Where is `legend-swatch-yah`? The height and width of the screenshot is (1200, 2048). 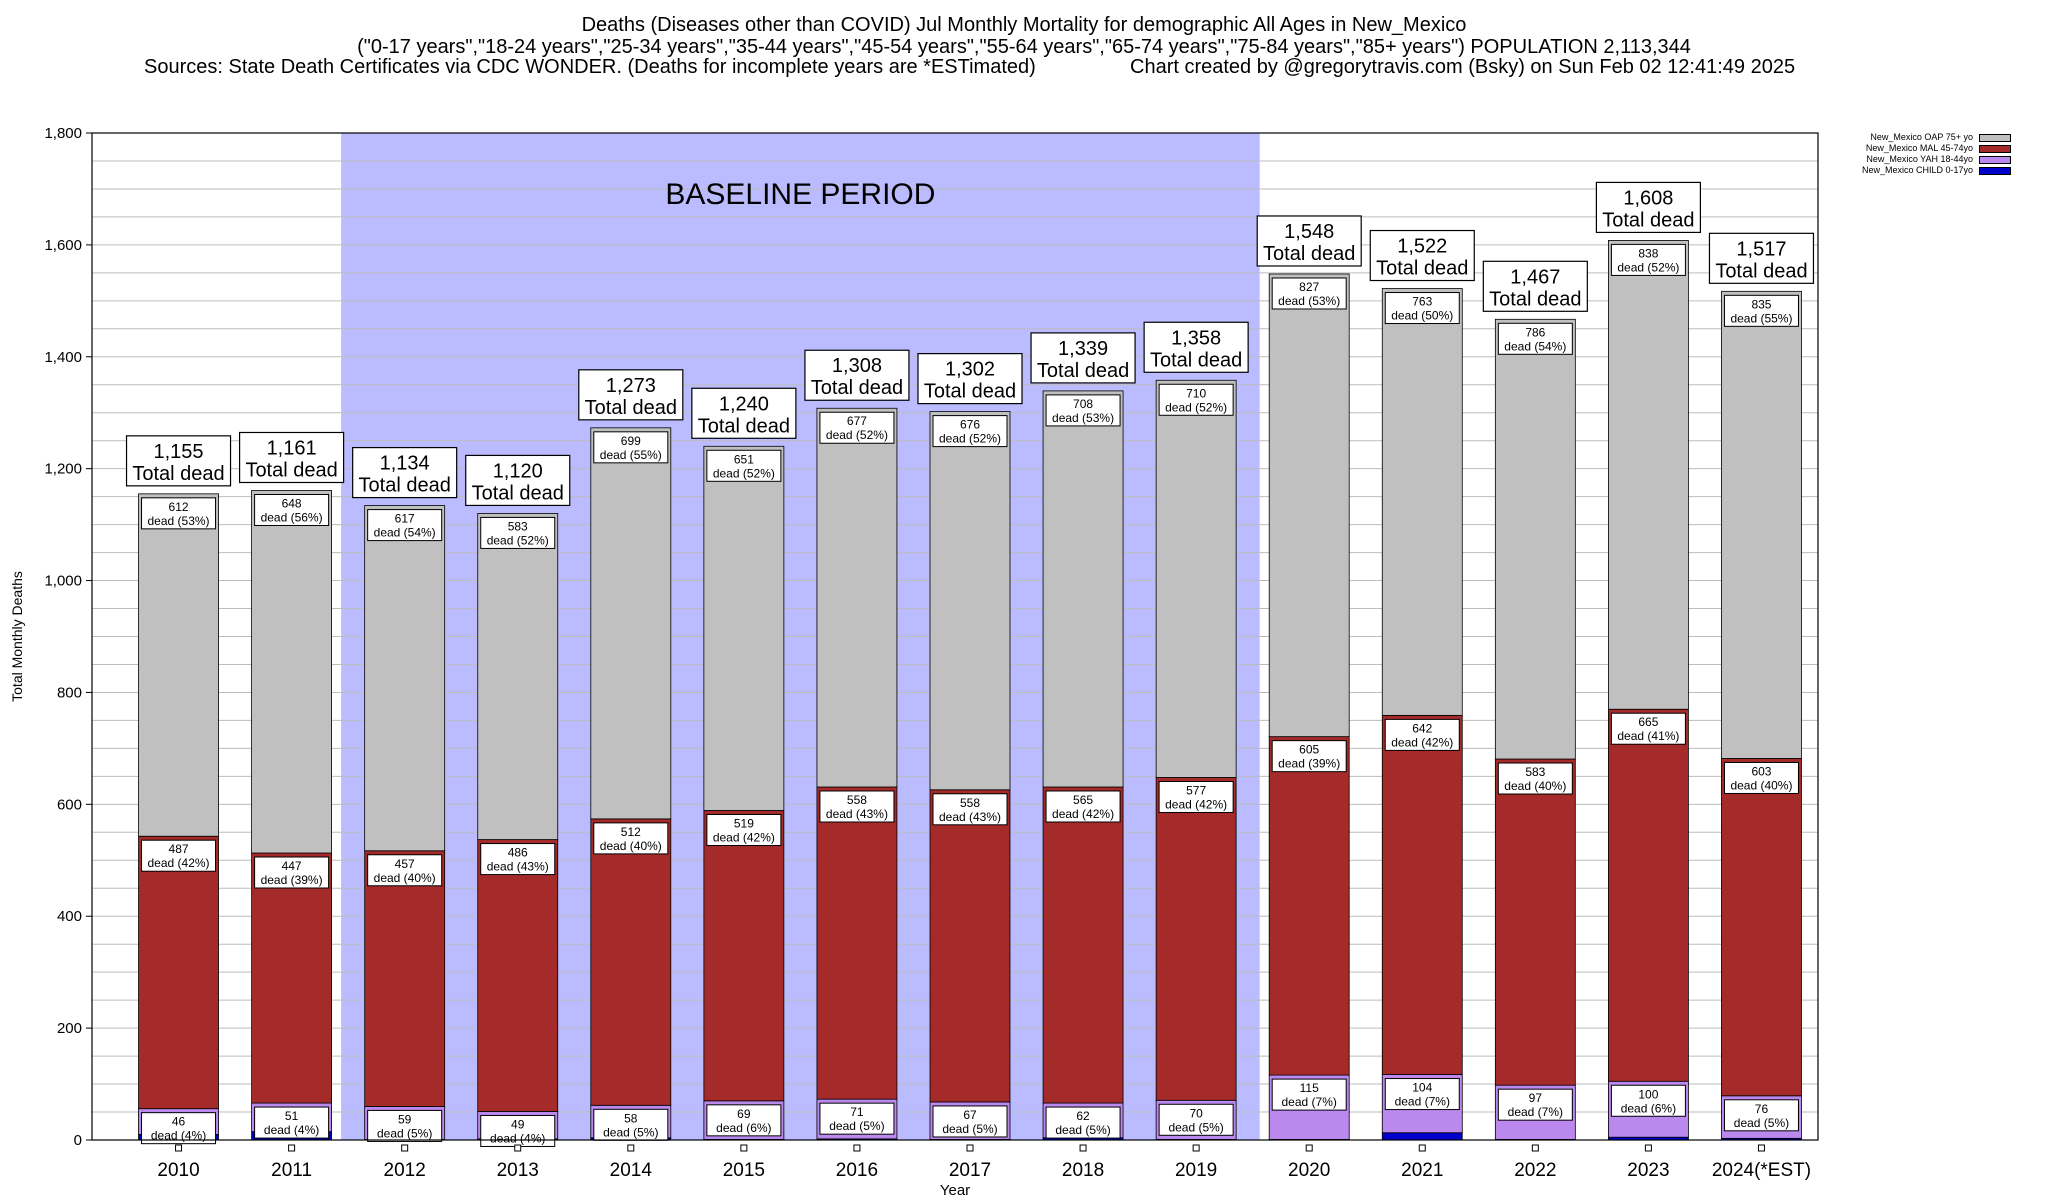
legend-swatch-yah is located at coordinates (1995, 159).